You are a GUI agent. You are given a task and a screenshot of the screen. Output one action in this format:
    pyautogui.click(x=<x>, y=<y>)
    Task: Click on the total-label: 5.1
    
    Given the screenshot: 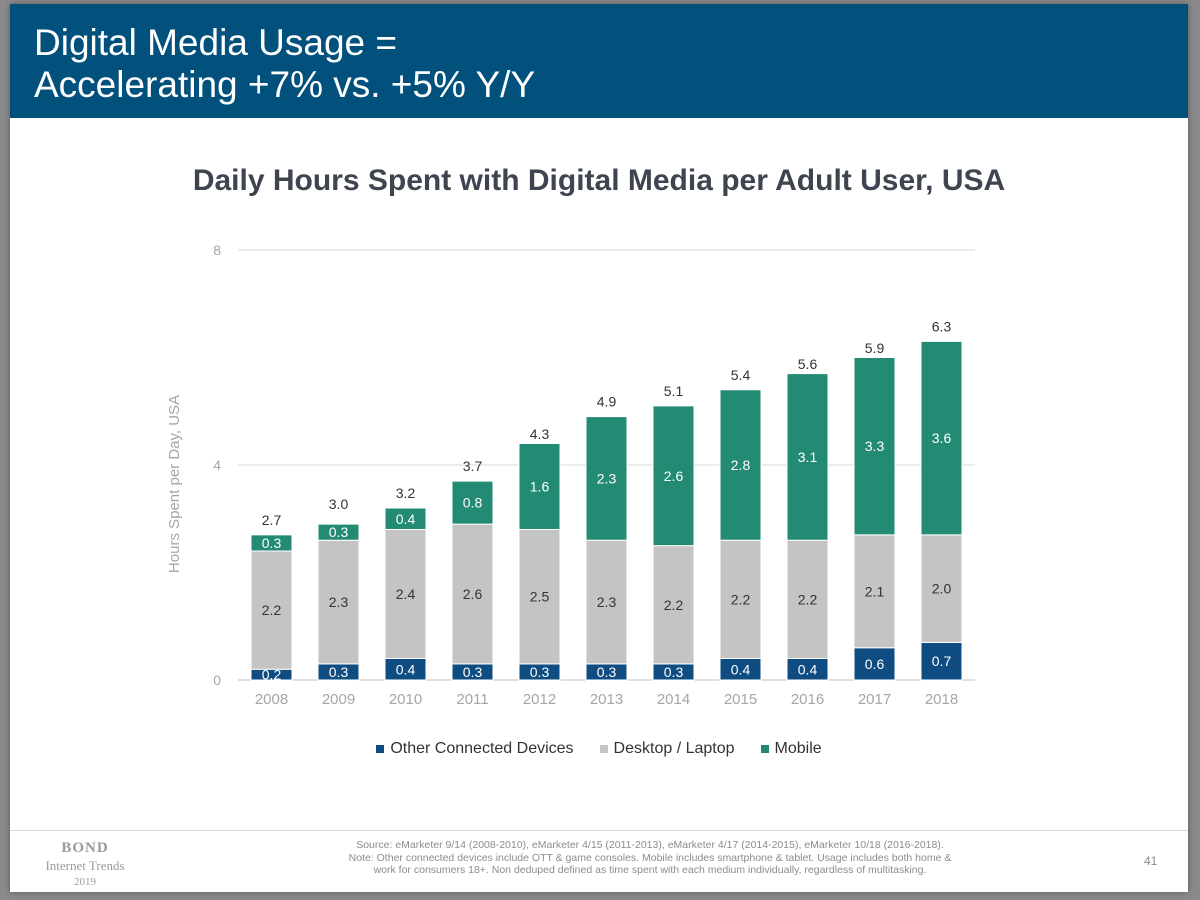 What is the action you would take?
    pyautogui.click(x=674, y=391)
    